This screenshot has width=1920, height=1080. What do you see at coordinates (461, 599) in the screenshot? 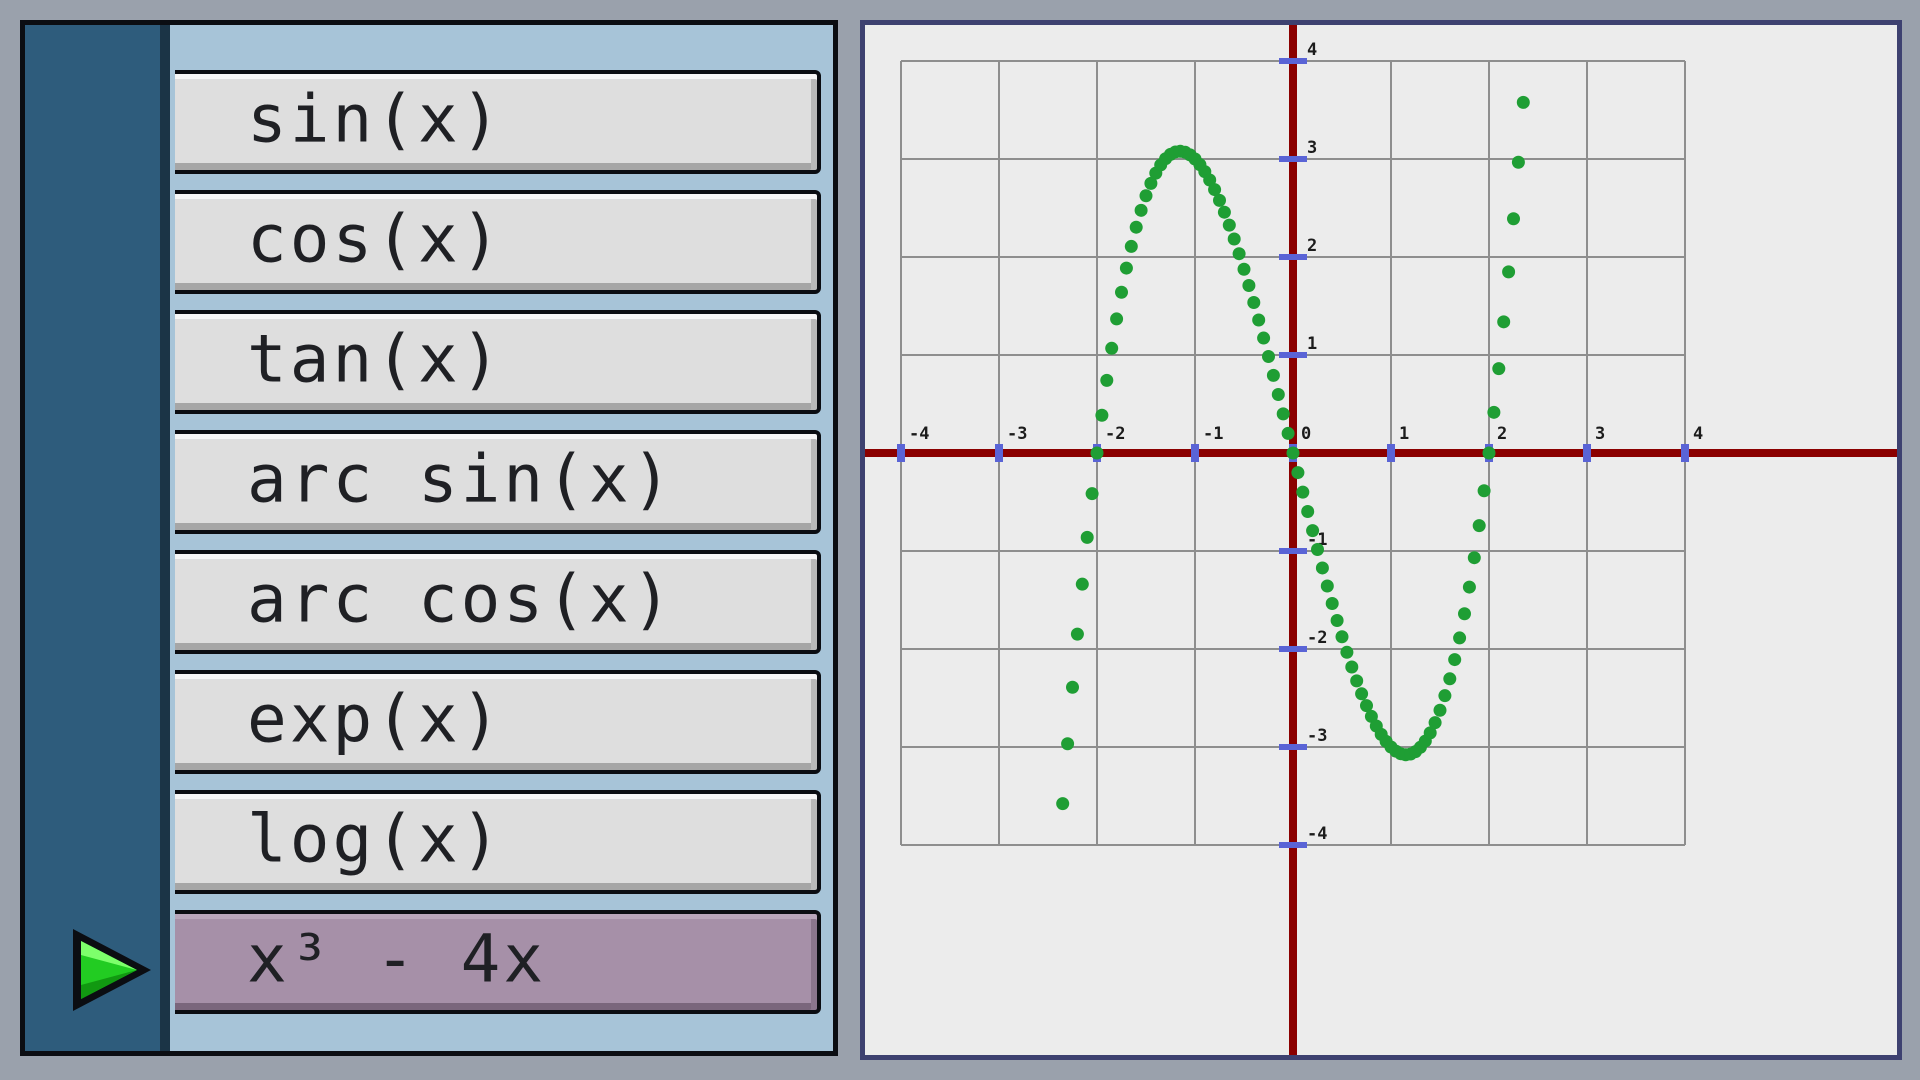
I see `function-button-label: arc cos(x)` at bounding box center [461, 599].